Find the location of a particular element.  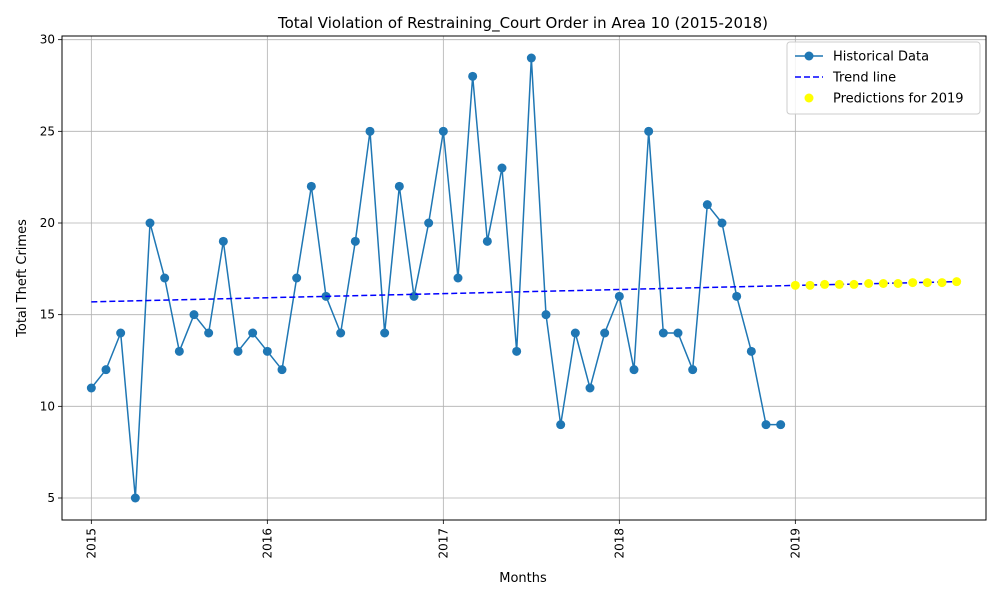

legend-box is located at coordinates (883, 78).